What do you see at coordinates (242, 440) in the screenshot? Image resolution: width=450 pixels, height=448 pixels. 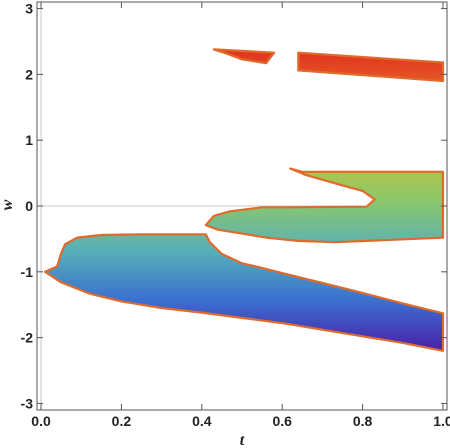 I see `x-axis-title: t` at bounding box center [242, 440].